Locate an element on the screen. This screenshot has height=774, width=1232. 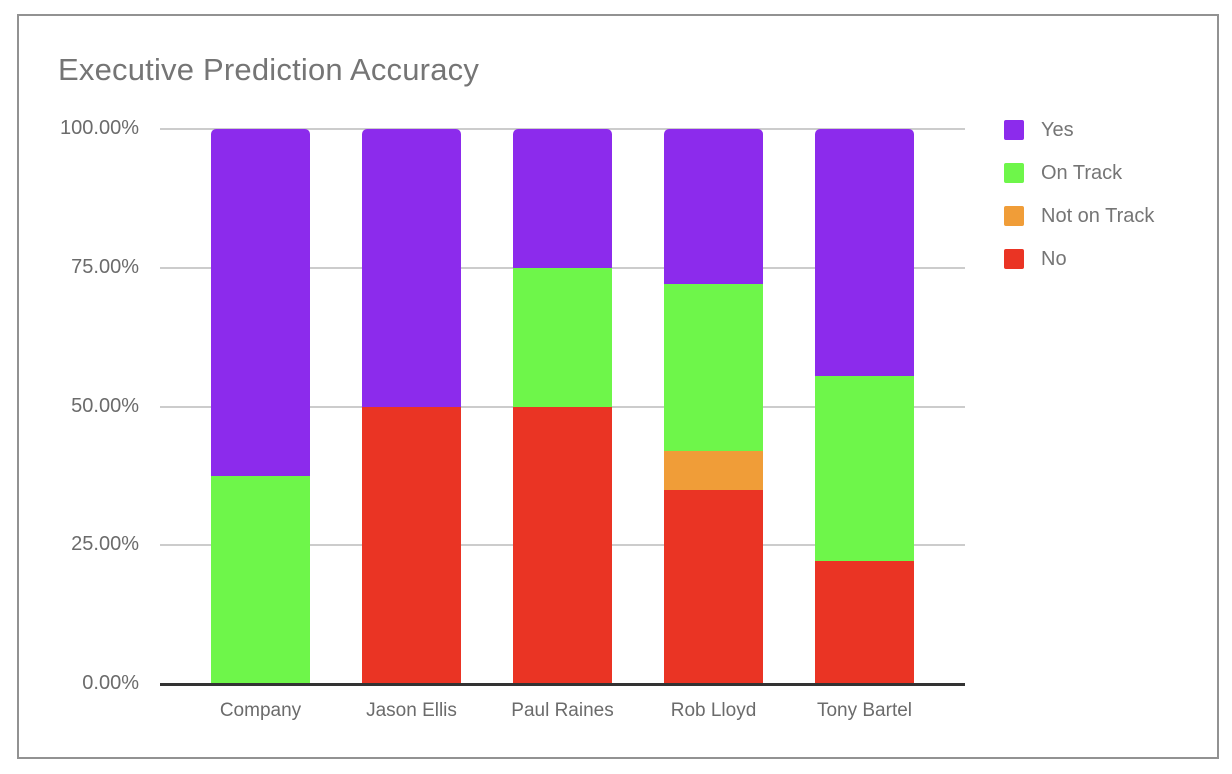
y-tick-label-0: 0.00% is located at coordinates (110, 683).